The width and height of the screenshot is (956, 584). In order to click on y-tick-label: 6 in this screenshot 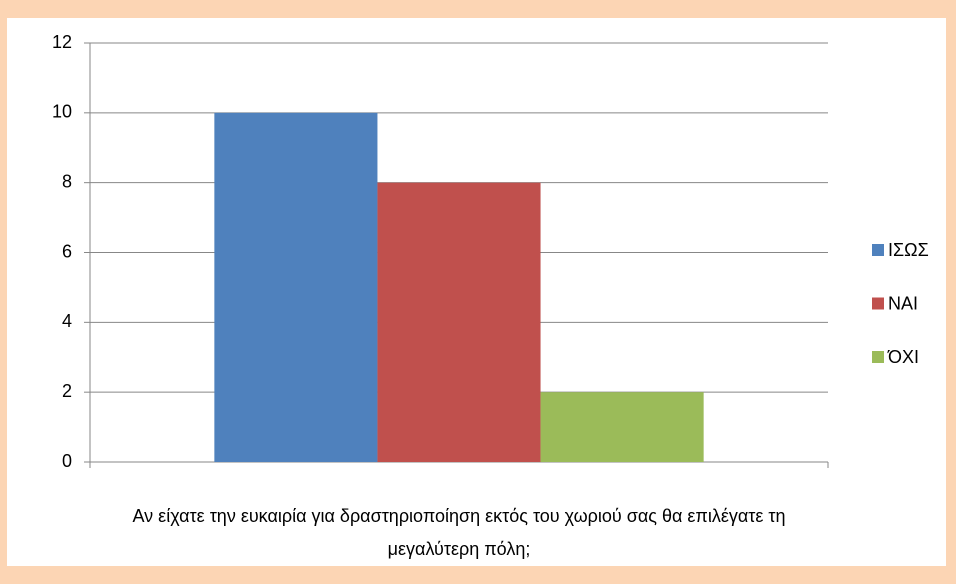, I will do `click(67, 251)`.